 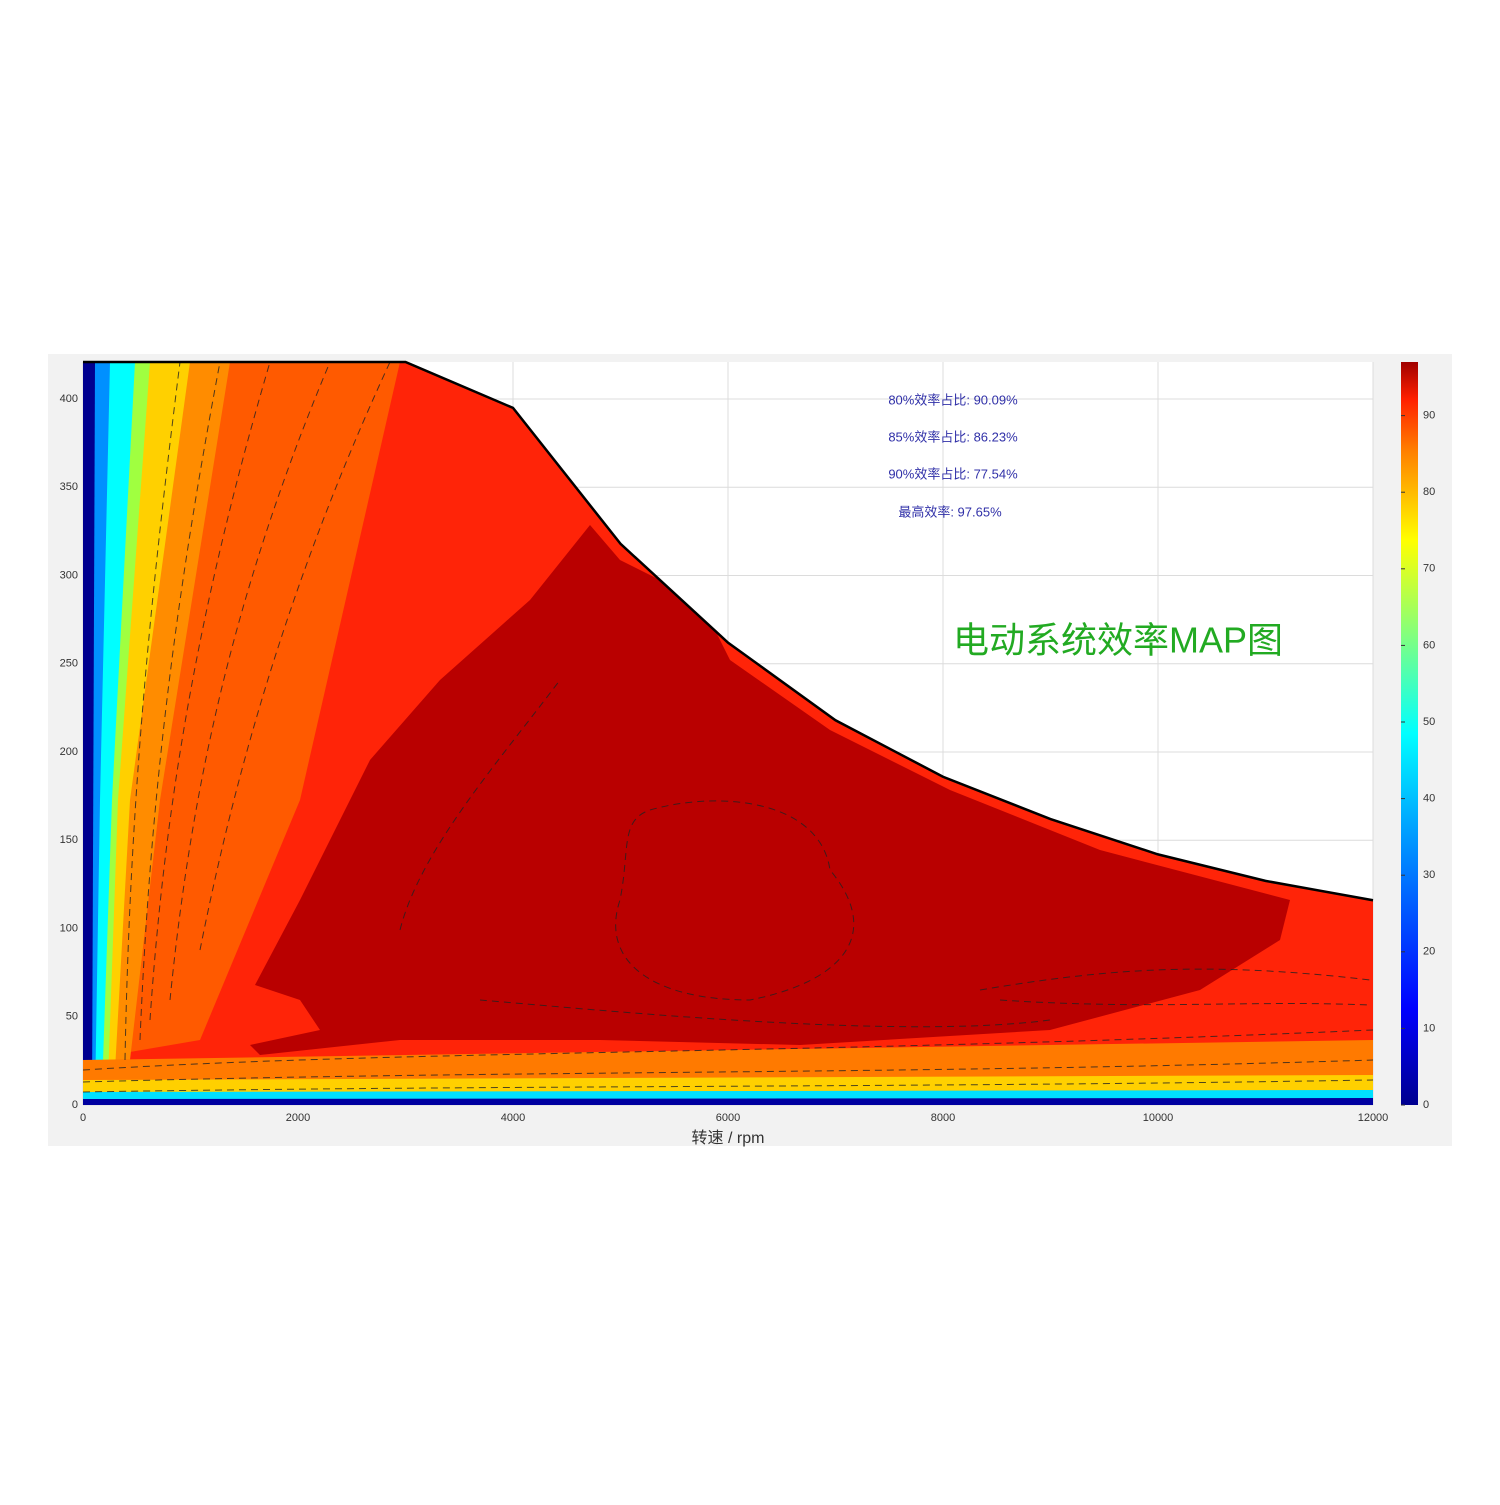 I want to click on x-tick-label: 8000, so click(x=943, y=1118).